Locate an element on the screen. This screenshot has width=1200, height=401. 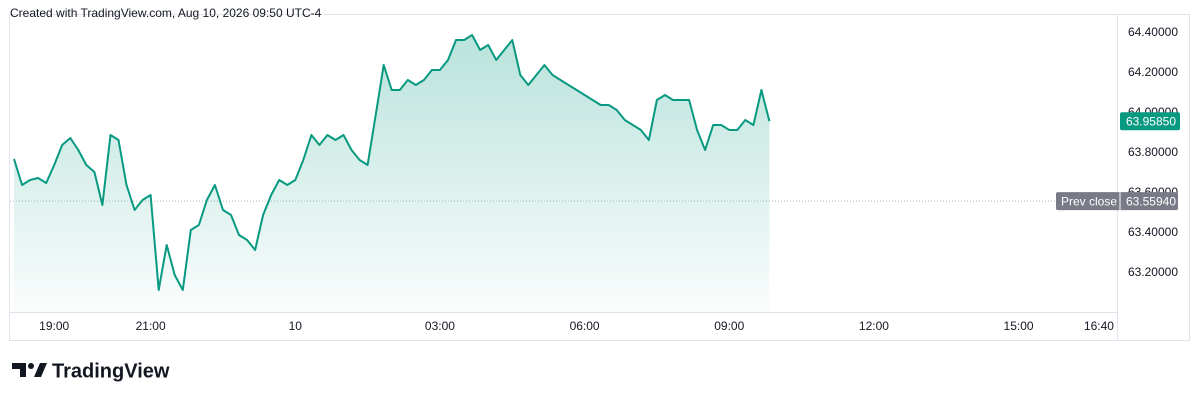
x-tick-label: 03:00 is located at coordinates (440, 326).